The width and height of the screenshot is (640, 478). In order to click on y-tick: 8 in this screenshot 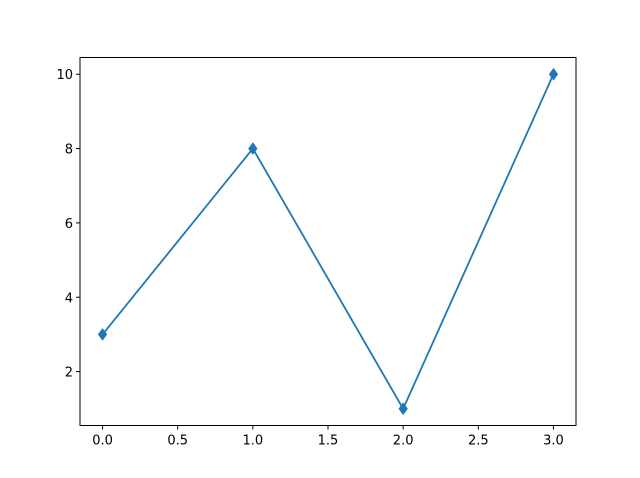, I will do `click(72, 150)`.